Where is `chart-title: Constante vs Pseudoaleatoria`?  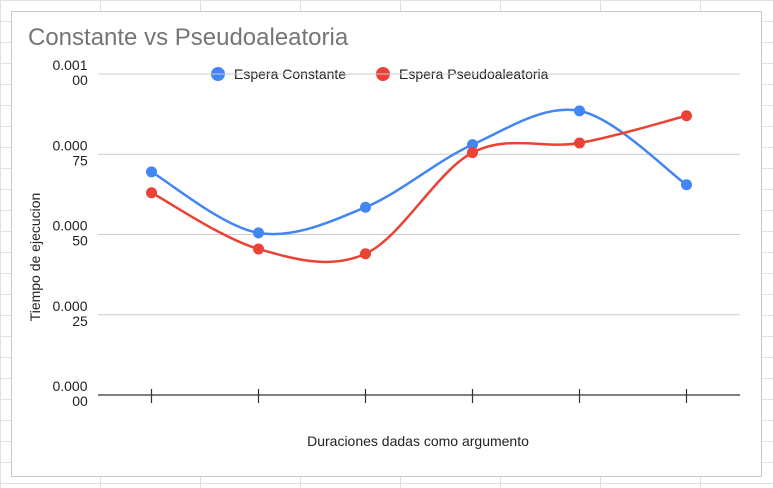
chart-title: Constante vs Pseudoaleatoria is located at coordinates (188, 37).